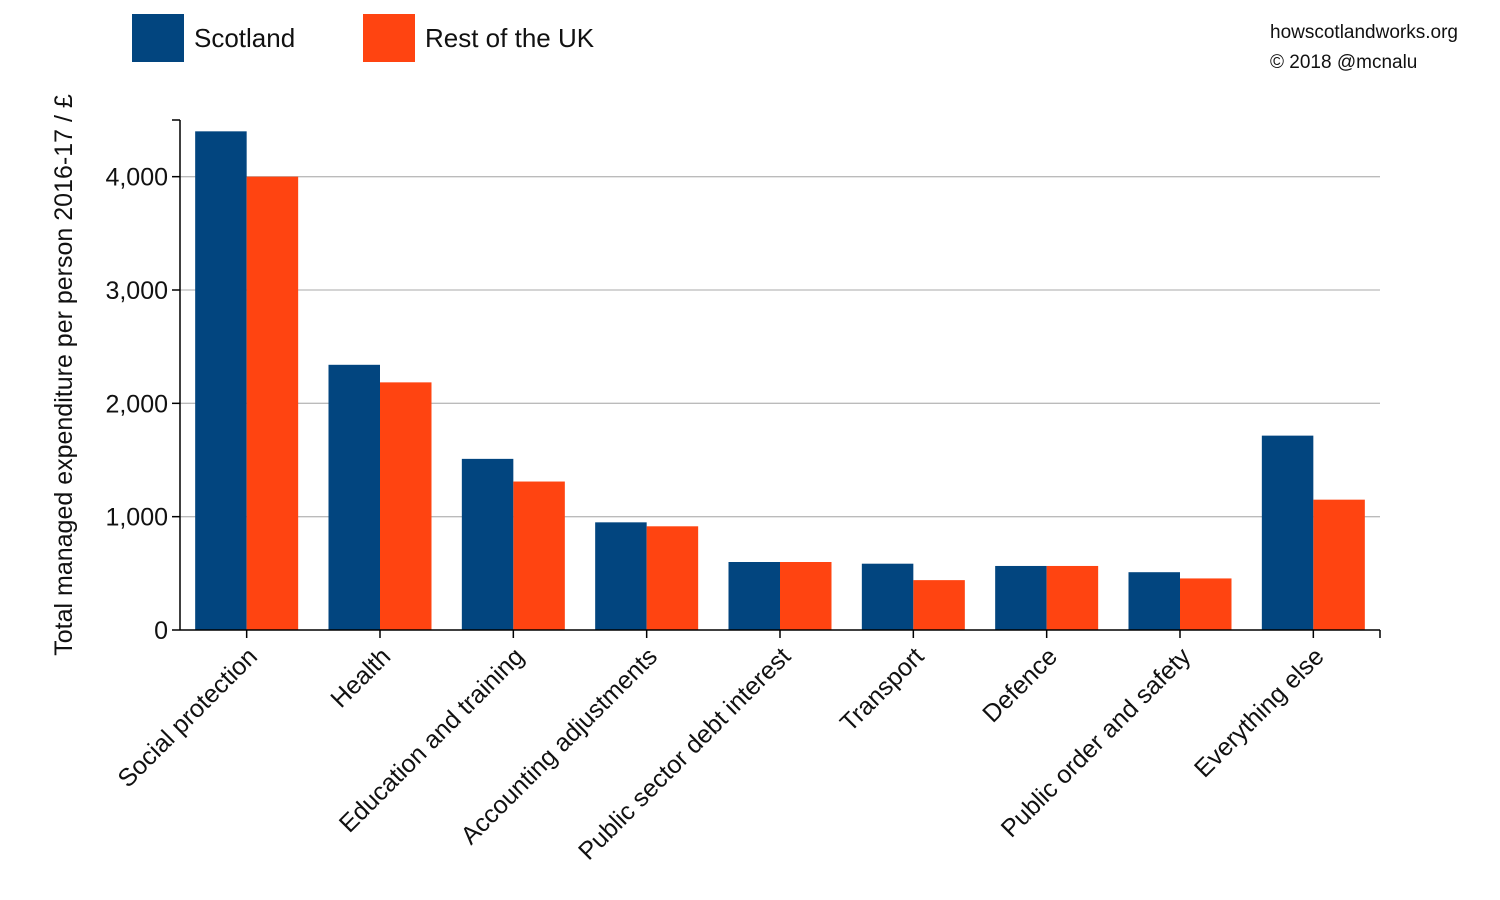 The width and height of the screenshot is (1500, 900). Describe the element at coordinates (245, 37) in the screenshot. I see `legend-label-scotland: Scotland` at that location.